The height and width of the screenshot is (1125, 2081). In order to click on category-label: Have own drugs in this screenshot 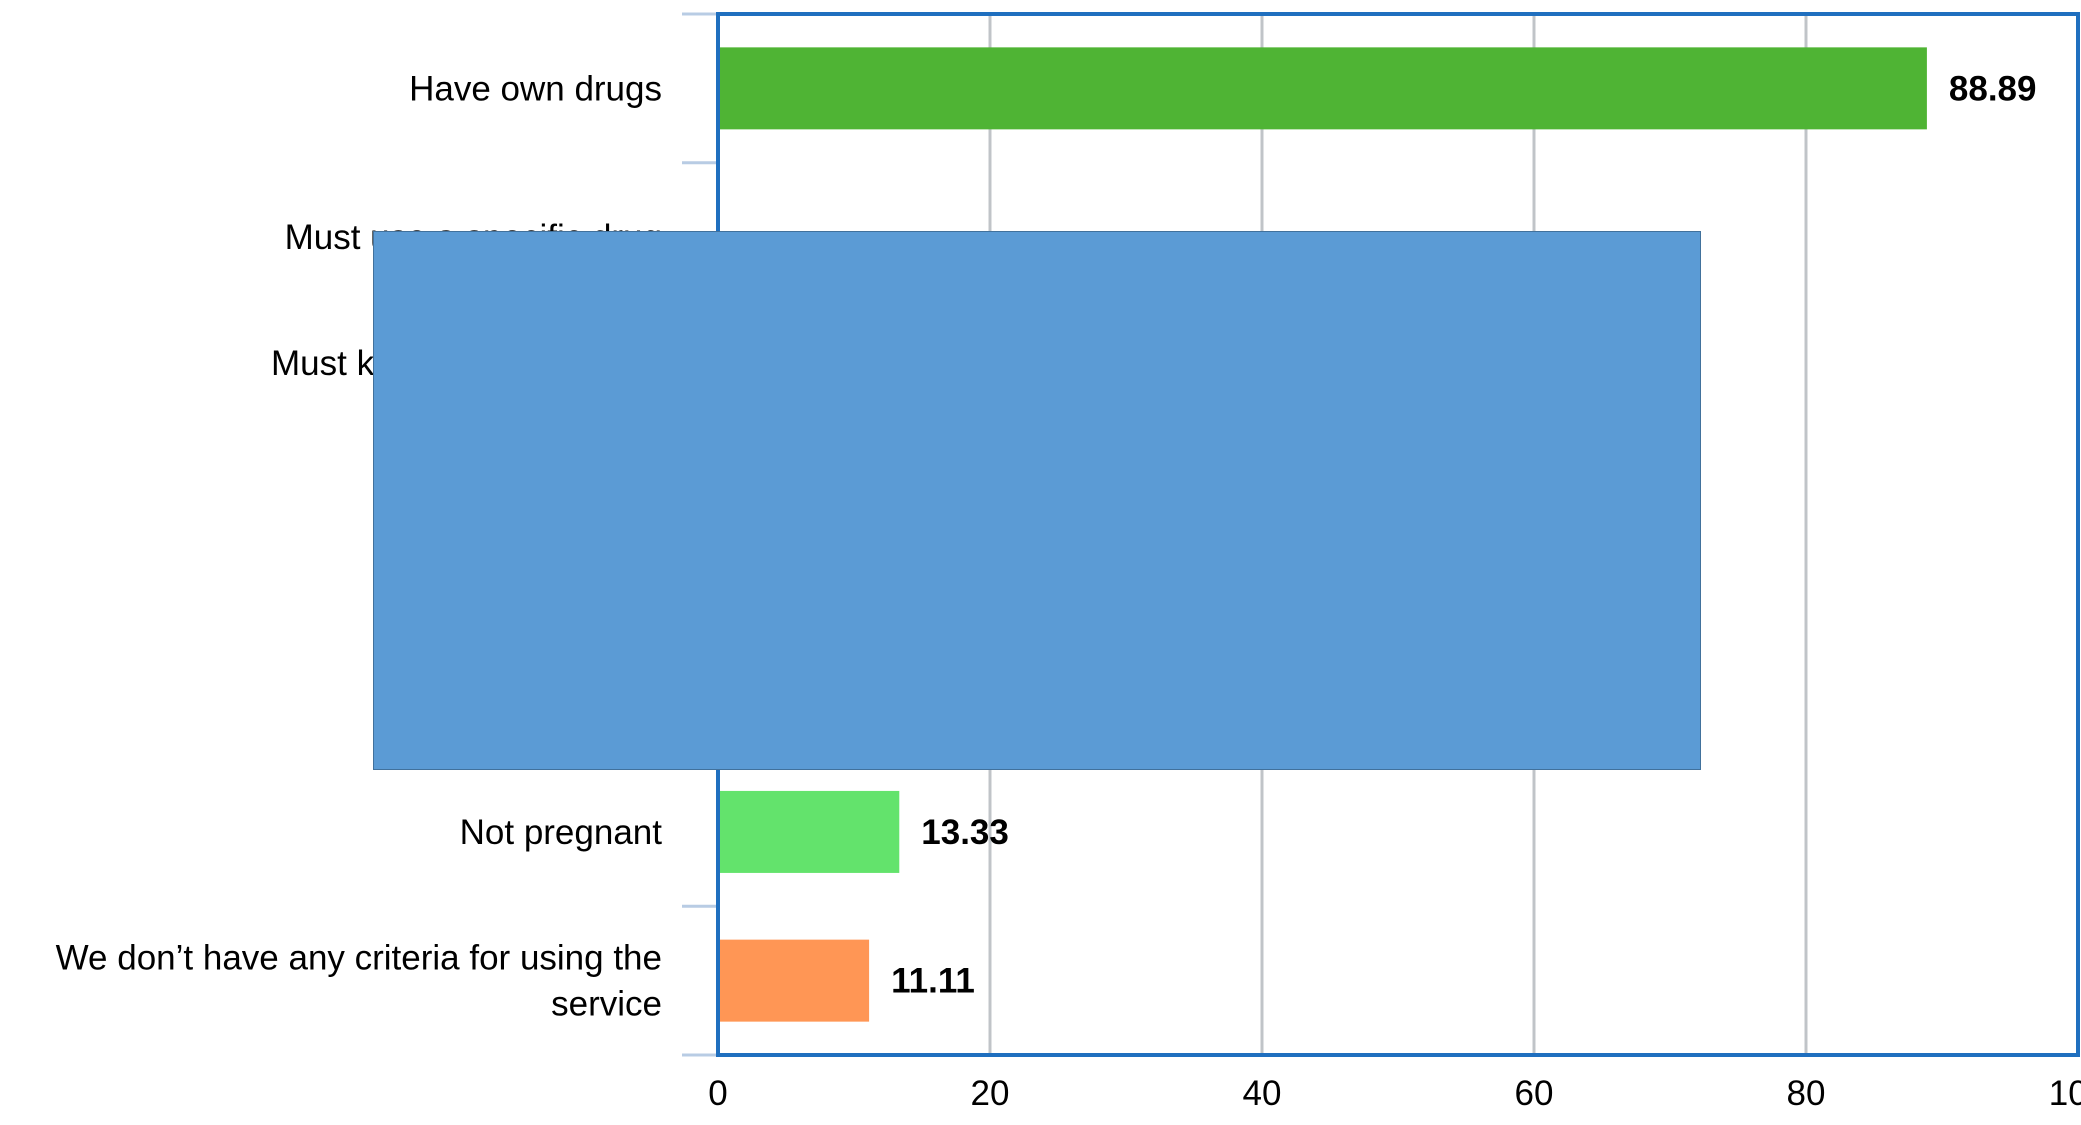, I will do `click(535, 88)`.